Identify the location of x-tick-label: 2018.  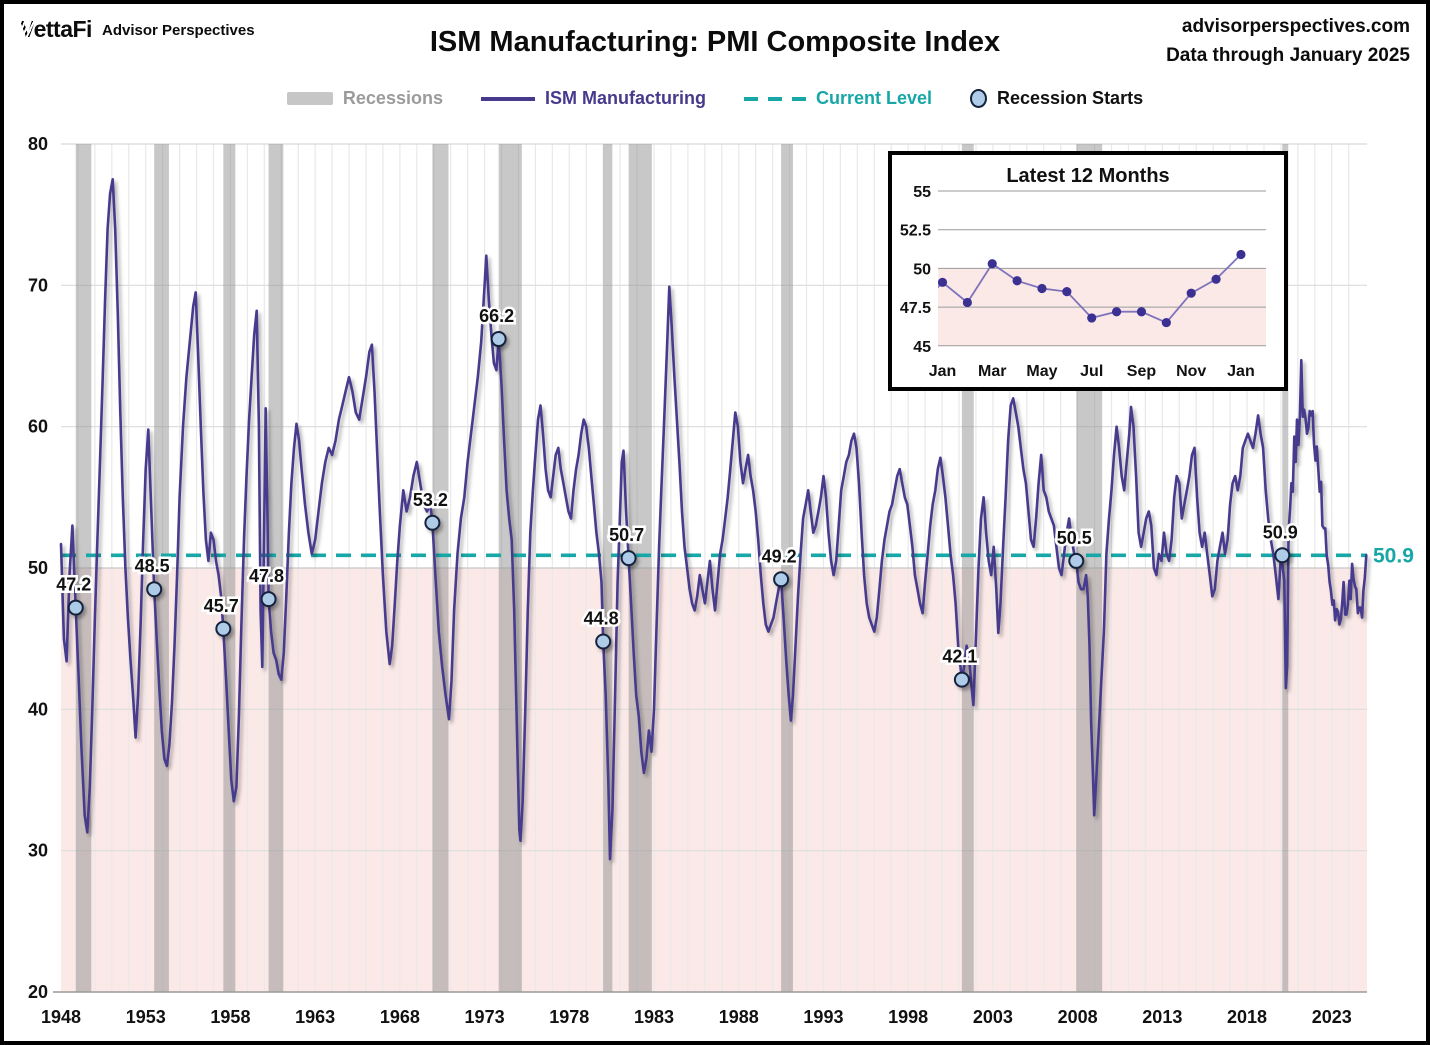
(1247, 1017).